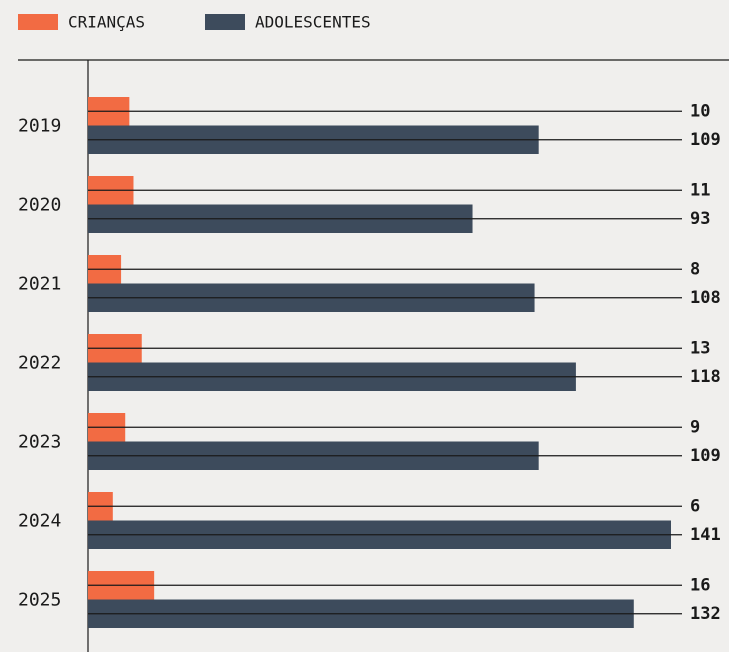  I want to click on value-label: 13, so click(700, 348).